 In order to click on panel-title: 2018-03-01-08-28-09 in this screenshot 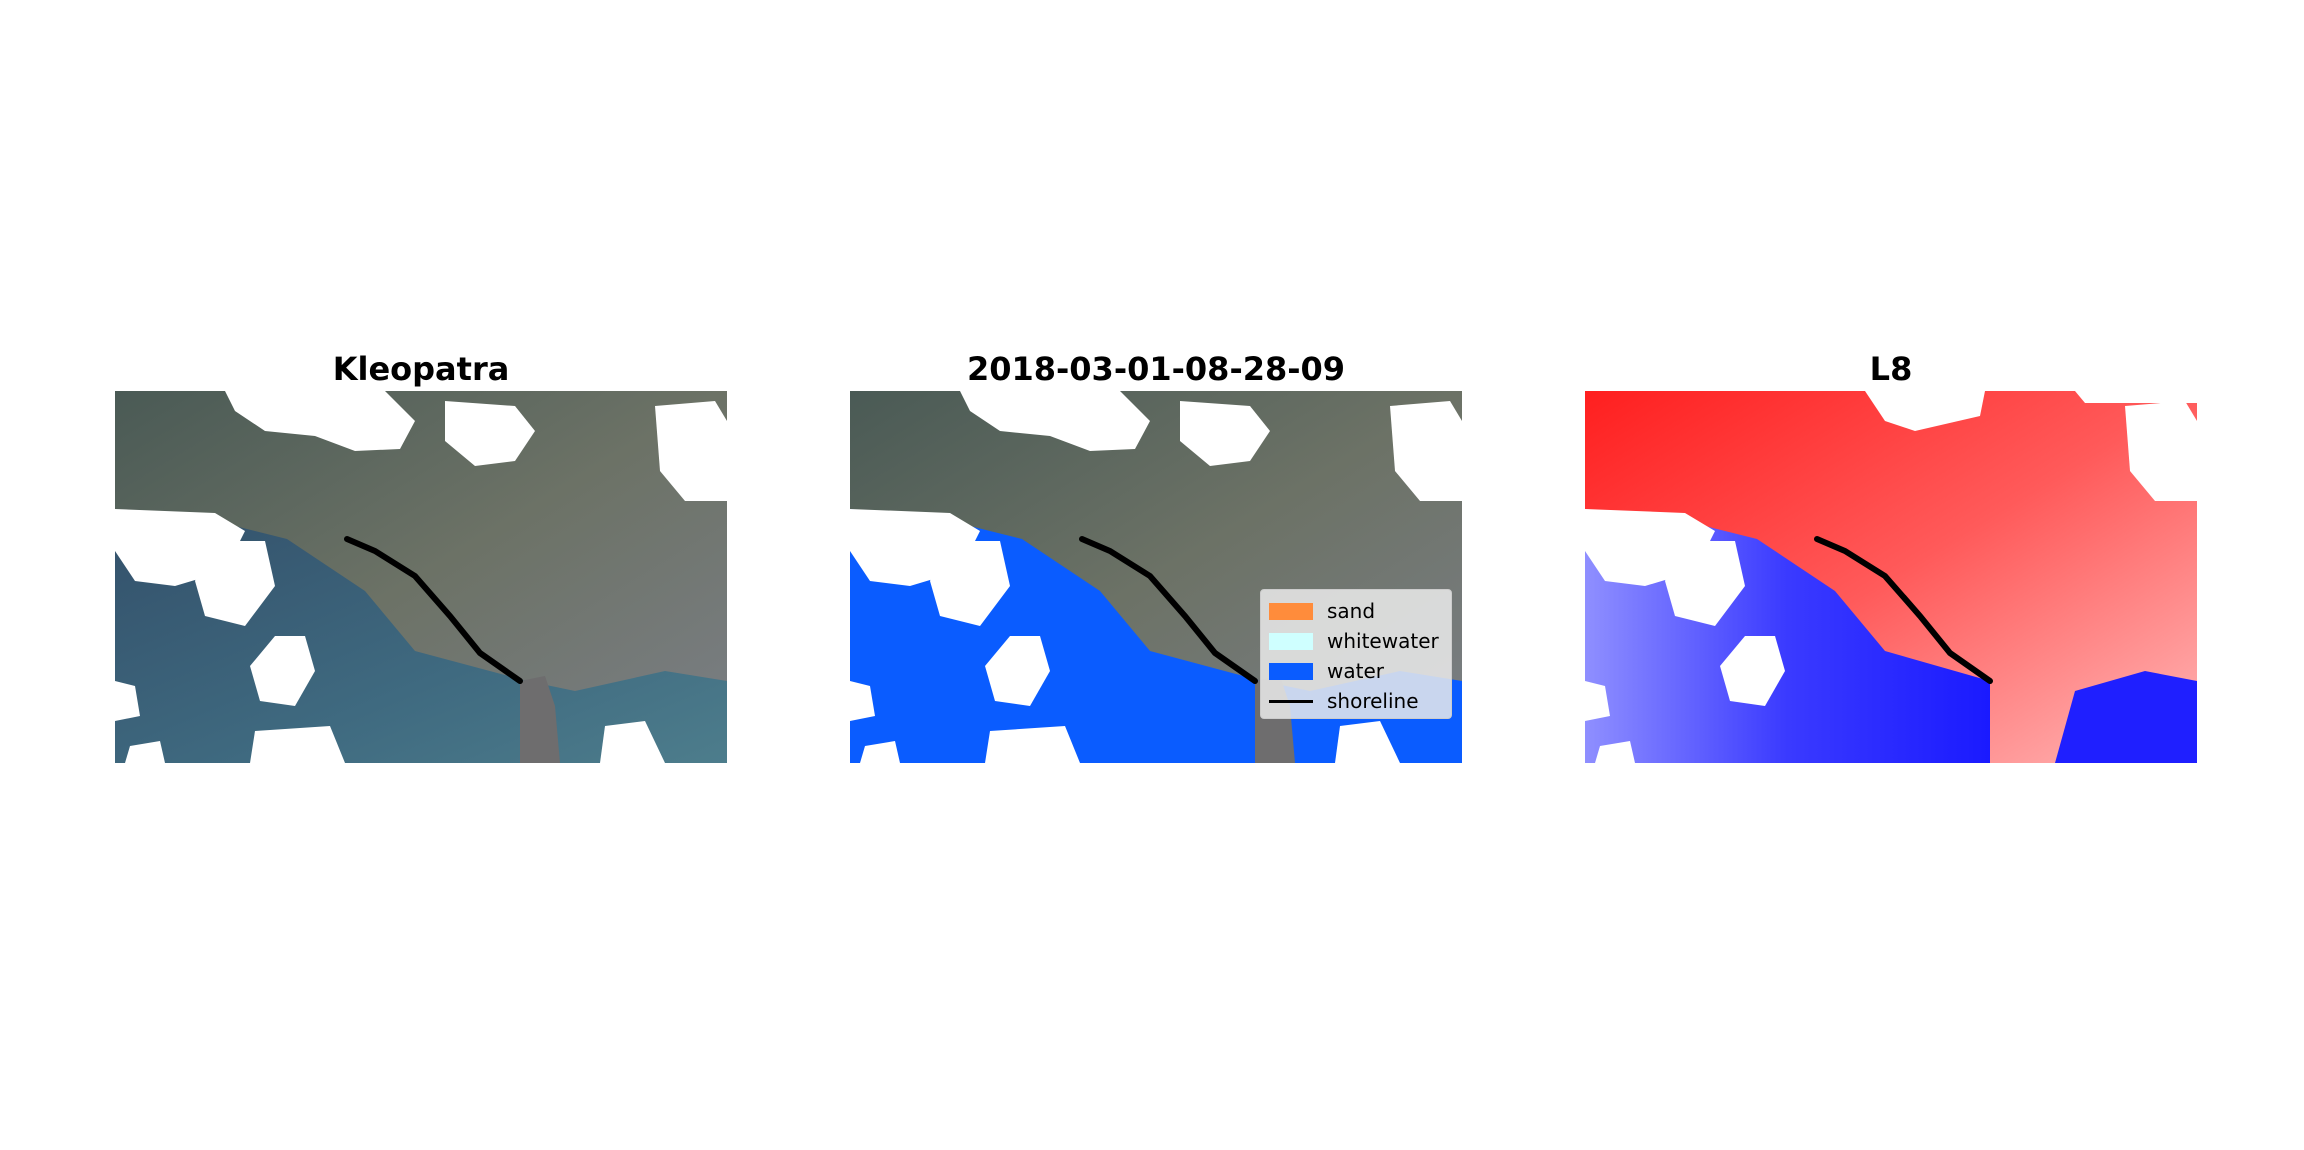, I will do `click(1156, 369)`.